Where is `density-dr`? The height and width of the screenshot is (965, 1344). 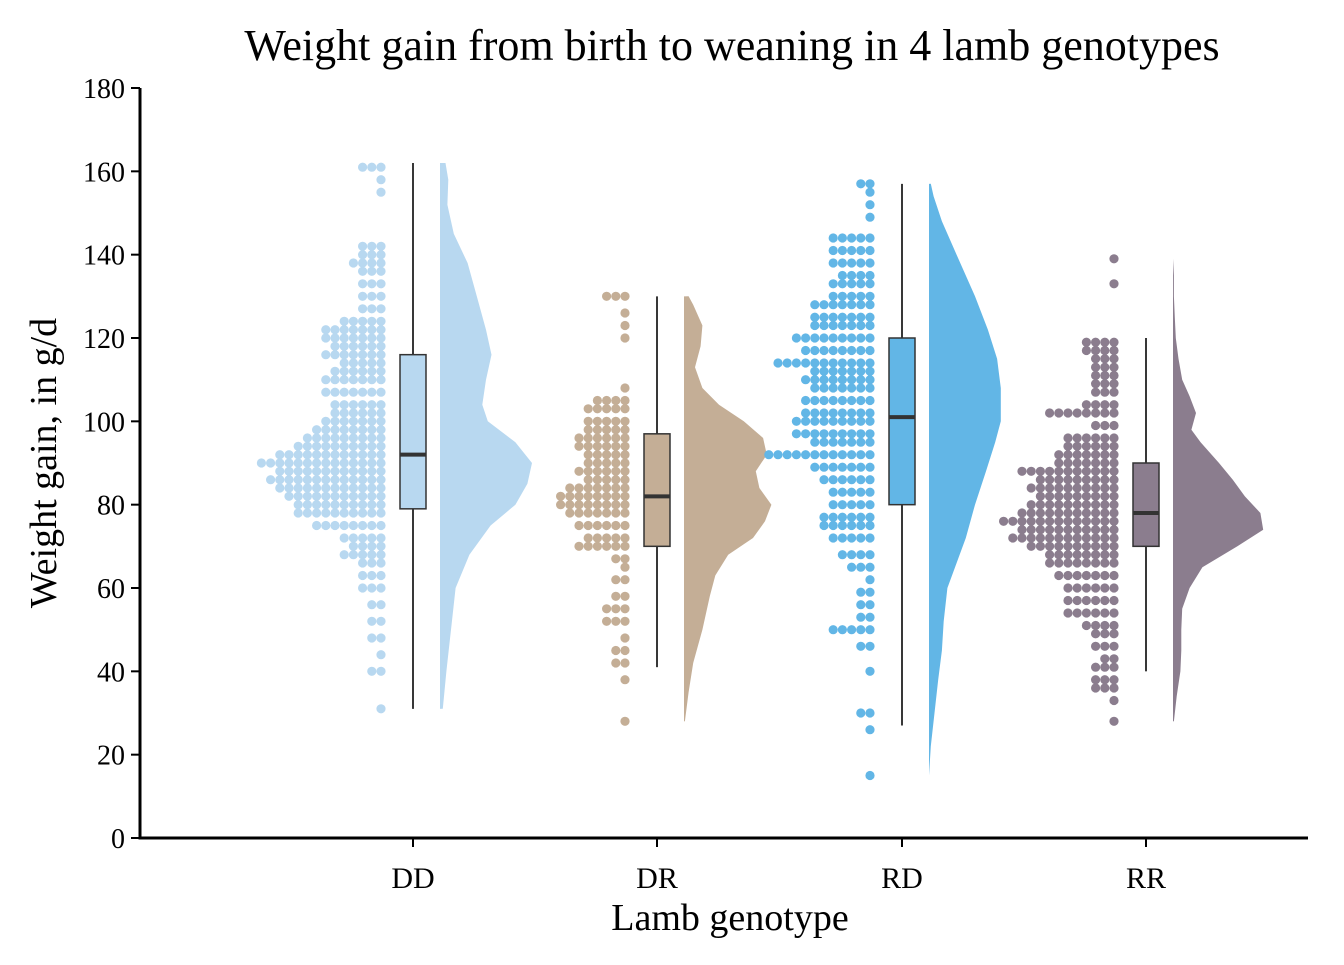 density-dr is located at coordinates (728, 509).